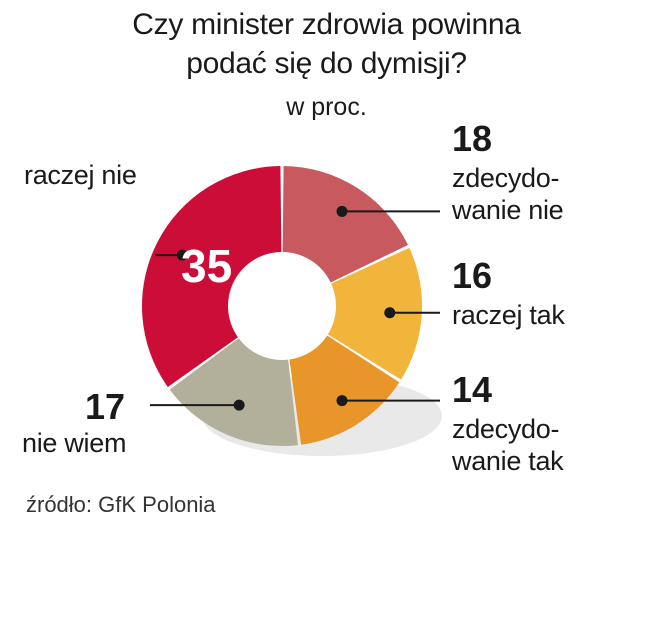 The width and height of the screenshot is (653, 640). What do you see at coordinates (74, 443) in the screenshot?
I see `slice-label-nie-wiem: nie wiem` at bounding box center [74, 443].